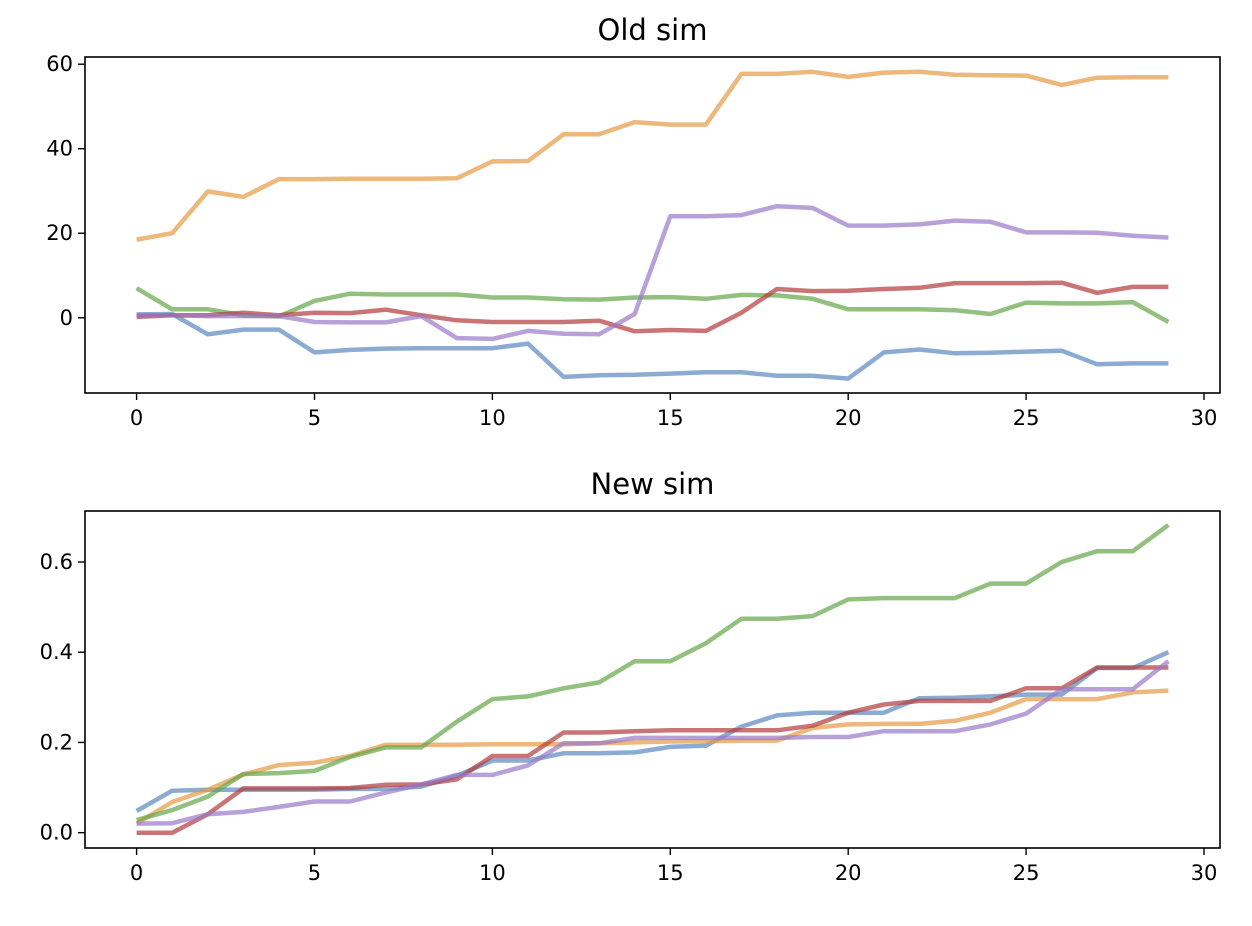 The width and height of the screenshot is (1252, 926). I want to click on y-tick-label: 0.2, so click(56, 742).